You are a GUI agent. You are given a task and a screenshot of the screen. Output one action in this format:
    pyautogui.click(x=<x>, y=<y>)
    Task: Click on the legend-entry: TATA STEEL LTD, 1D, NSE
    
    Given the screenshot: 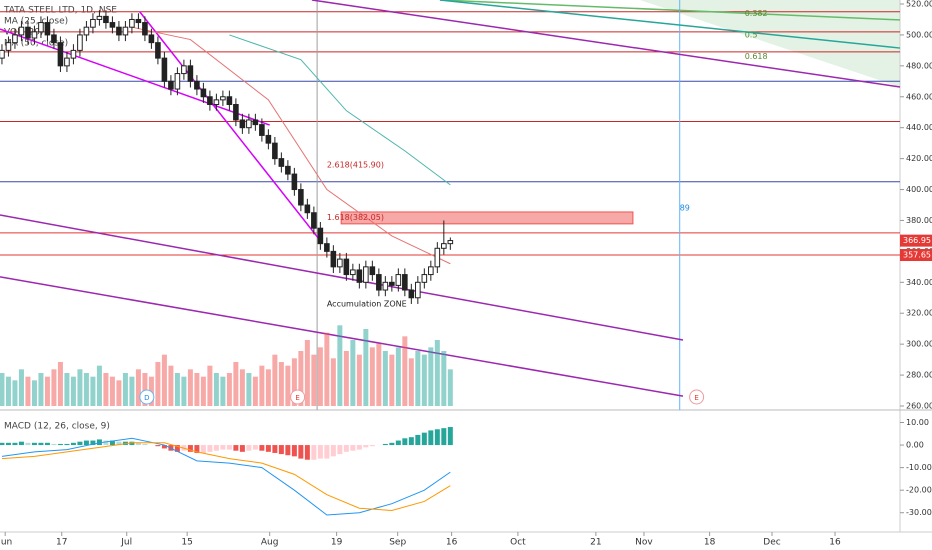 What is the action you would take?
    pyautogui.click(x=60, y=11)
    